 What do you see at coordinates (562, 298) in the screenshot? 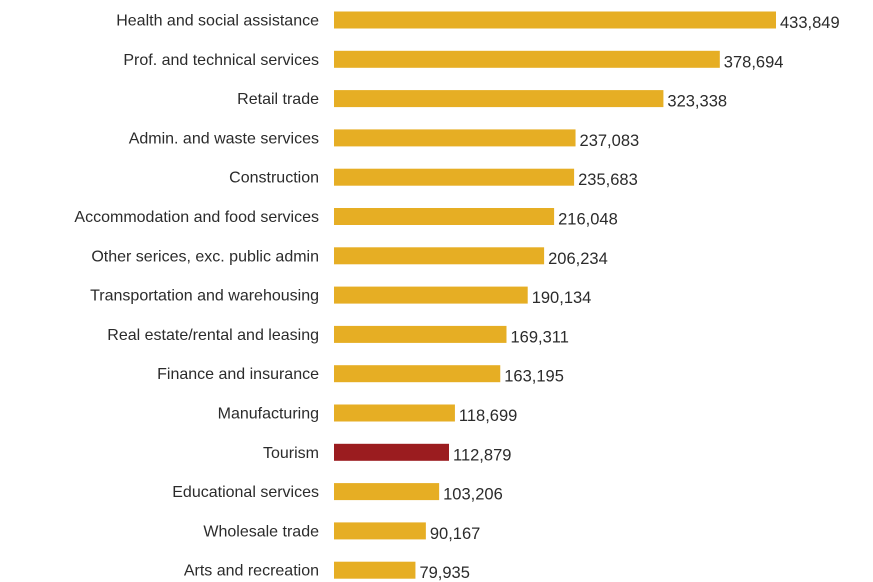
I see `value-label-transportation-and-warehousing: 190,134` at bounding box center [562, 298].